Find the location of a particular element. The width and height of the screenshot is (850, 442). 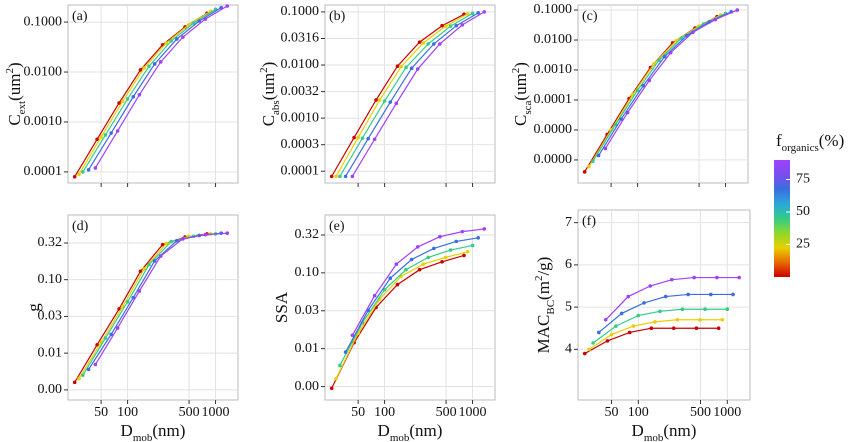

y-tick-label: 0.0000 is located at coordinates (553, 129).